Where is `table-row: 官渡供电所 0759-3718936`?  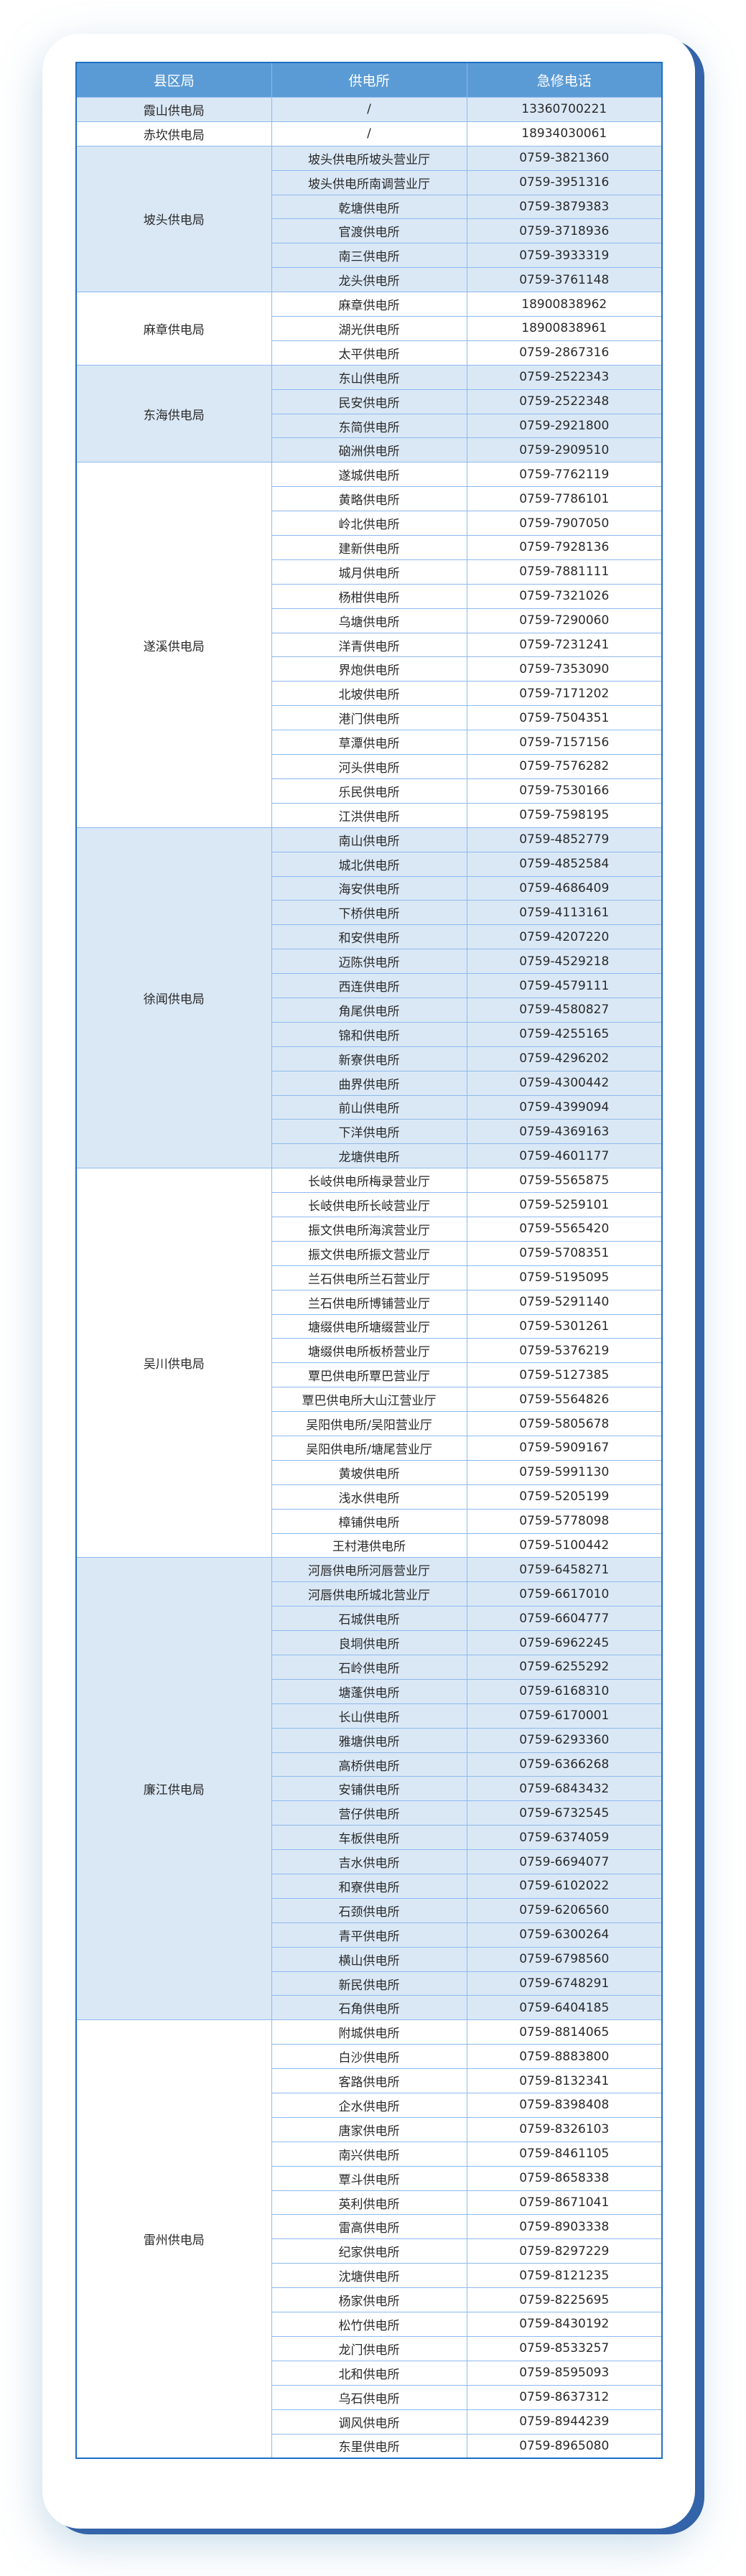
table-row: 官渡供电所 0759-3718936 is located at coordinates (369, 231).